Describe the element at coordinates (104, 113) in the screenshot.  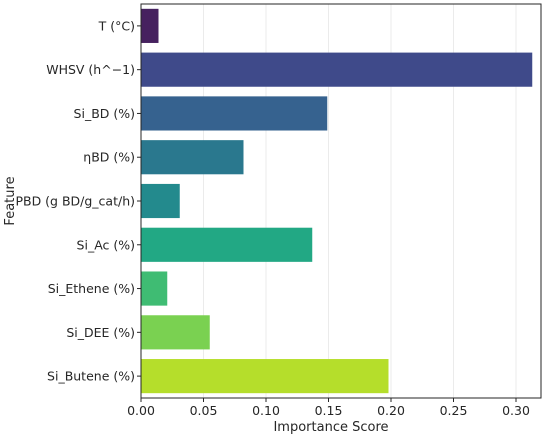
I see `y-tick-label: Si_BD (%)` at that location.